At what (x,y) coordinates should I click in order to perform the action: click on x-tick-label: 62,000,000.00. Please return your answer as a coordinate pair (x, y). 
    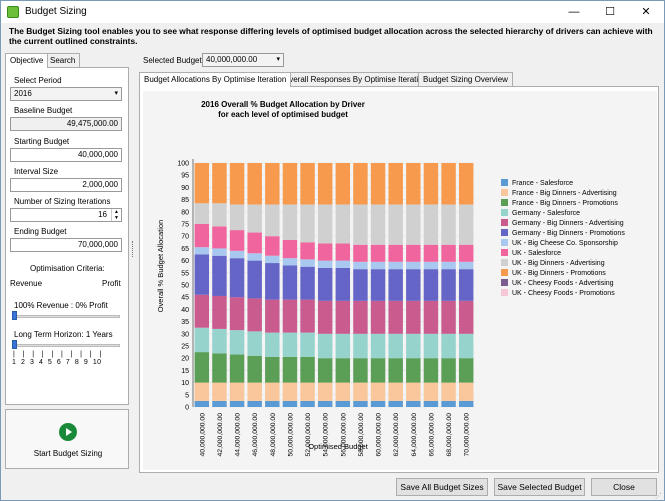
    Looking at the image, I should click on (396, 435).